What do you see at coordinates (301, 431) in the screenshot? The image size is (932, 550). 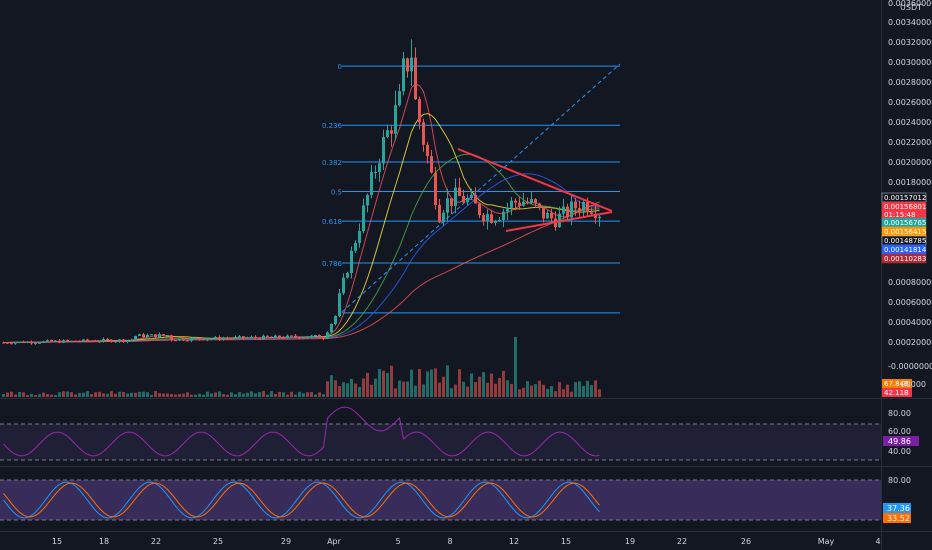 I see `rsi-line` at bounding box center [301, 431].